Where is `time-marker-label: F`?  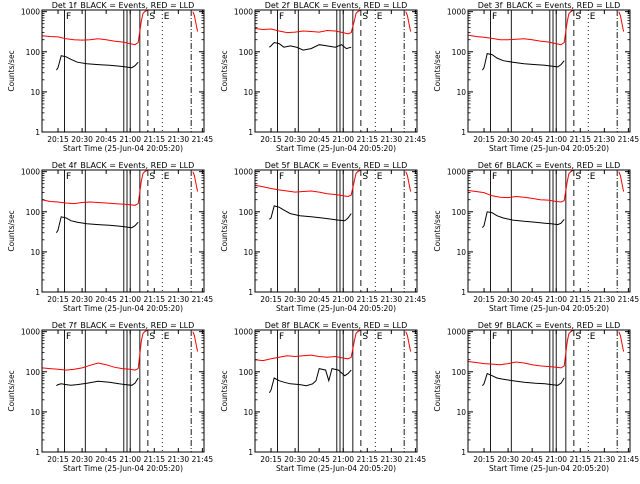
time-marker-label: F is located at coordinates (68, 17).